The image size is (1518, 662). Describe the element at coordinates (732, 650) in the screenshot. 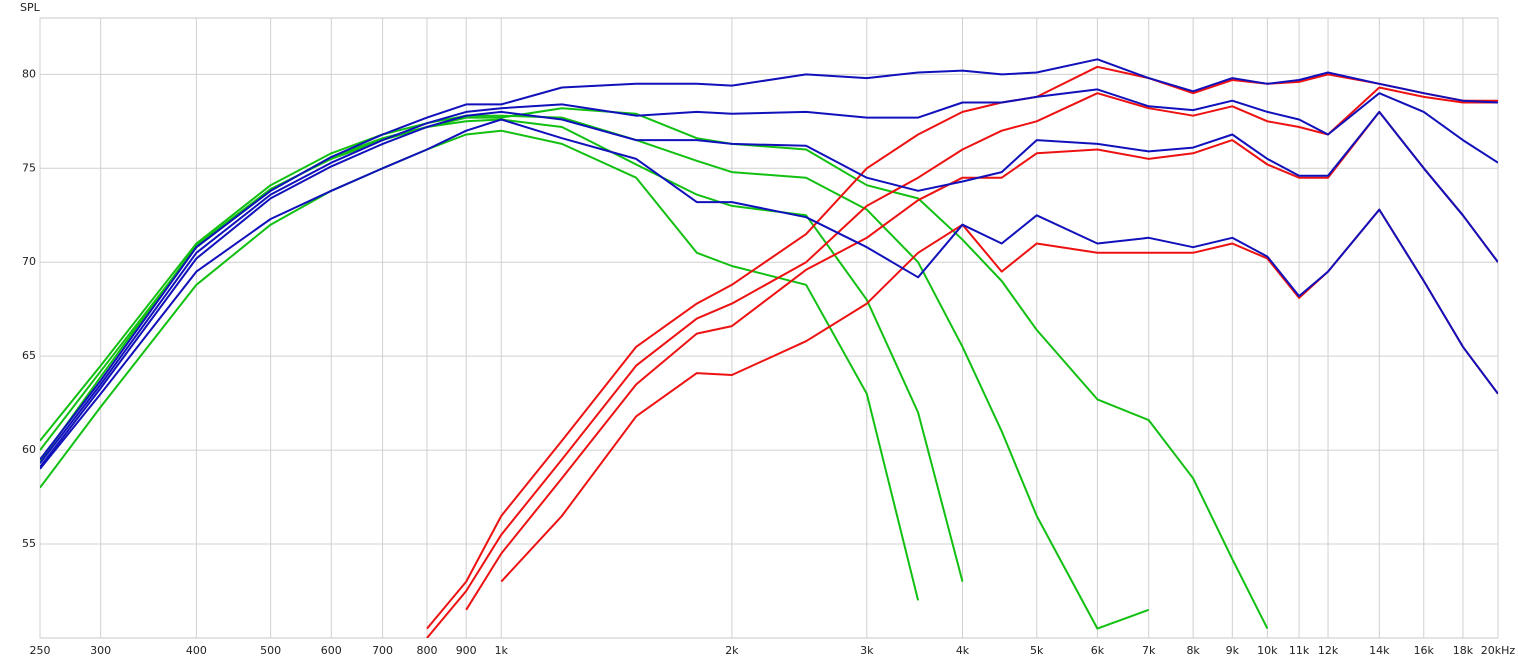

I see `x-tick-label: 2k` at that location.